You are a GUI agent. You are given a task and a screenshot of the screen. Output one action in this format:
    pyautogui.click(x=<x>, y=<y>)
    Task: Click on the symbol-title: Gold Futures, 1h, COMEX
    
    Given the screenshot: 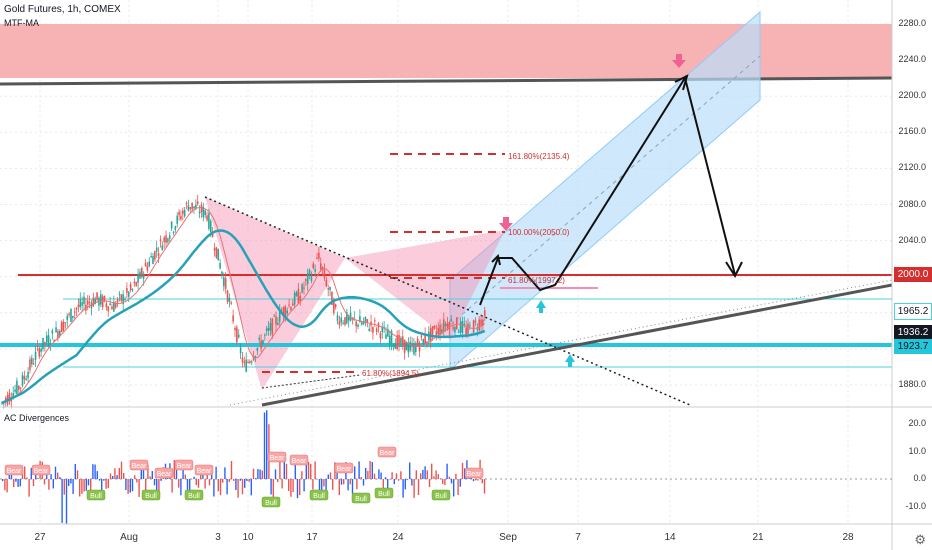 What is the action you would take?
    pyautogui.click(x=62, y=9)
    